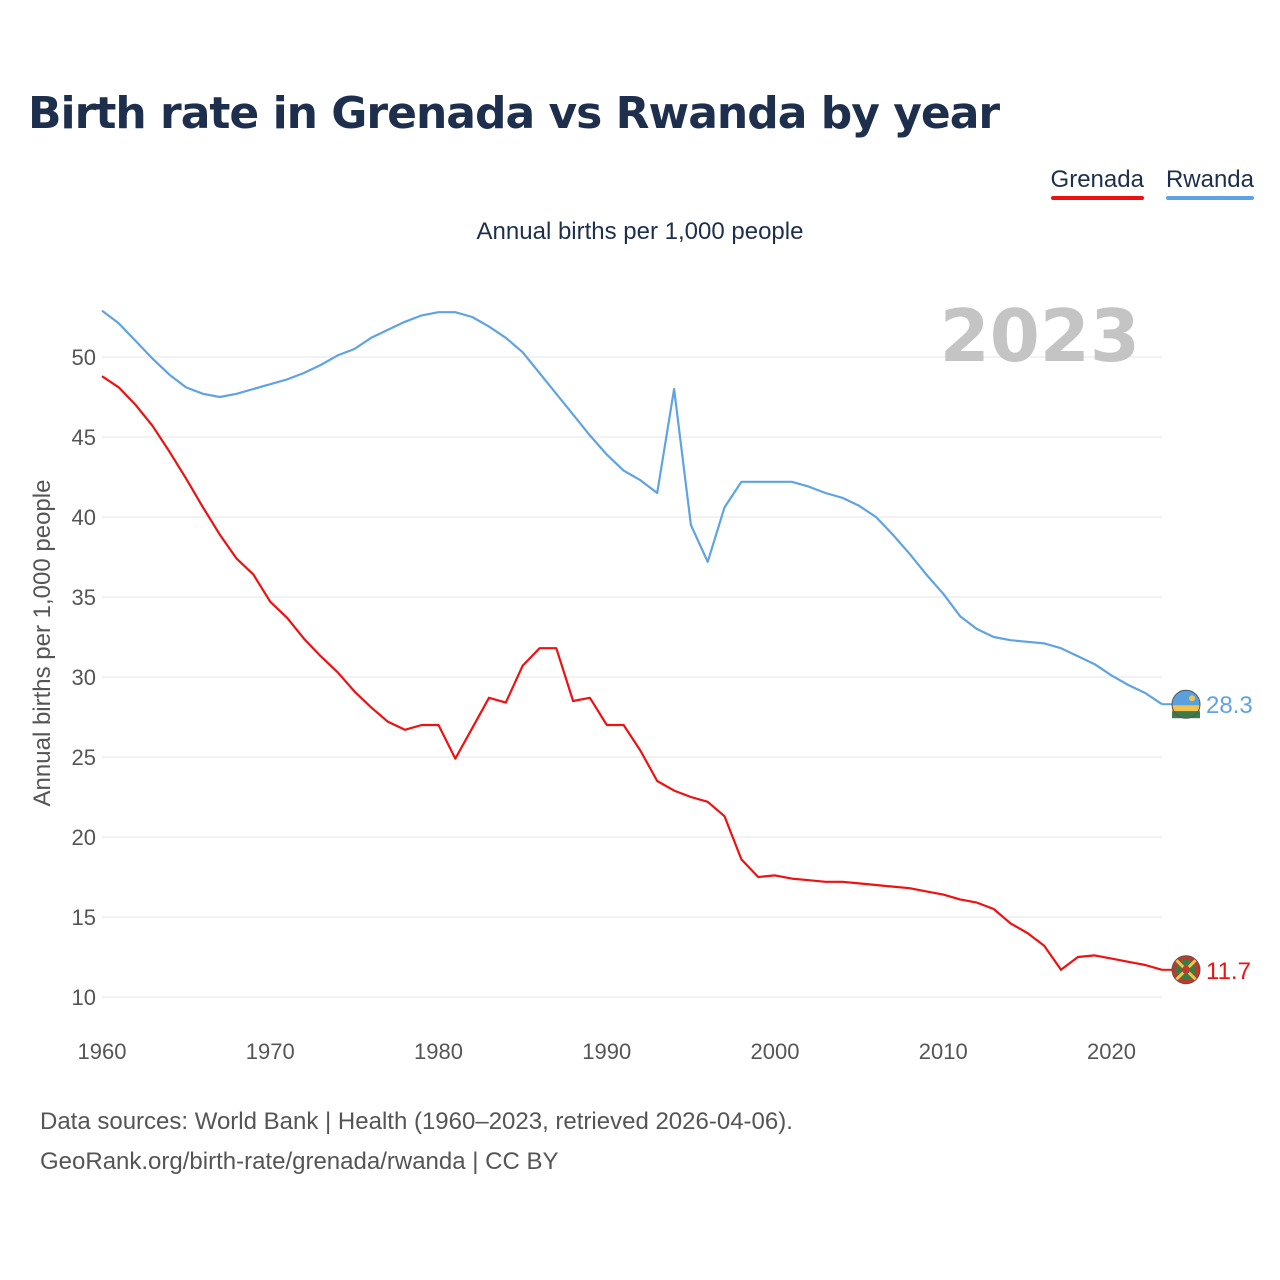  I want to click on end-markers: 11.7 28.3, so click(1207, 837).